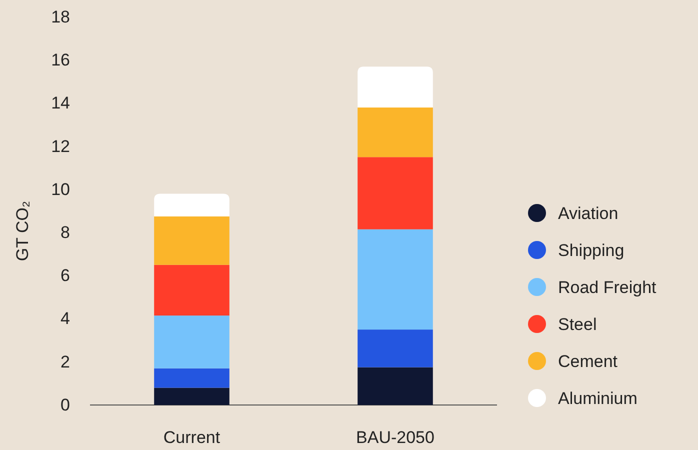 Image resolution: width=698 pixels, height=450 pixels. I want to click on y-tick-label: 12, so click(60, 146).